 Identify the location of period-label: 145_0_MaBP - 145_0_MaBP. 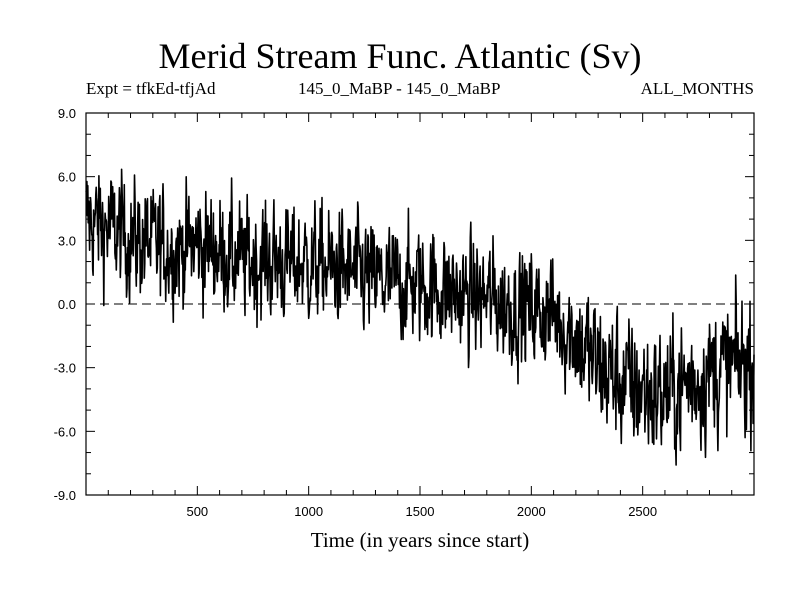
(399, 88).